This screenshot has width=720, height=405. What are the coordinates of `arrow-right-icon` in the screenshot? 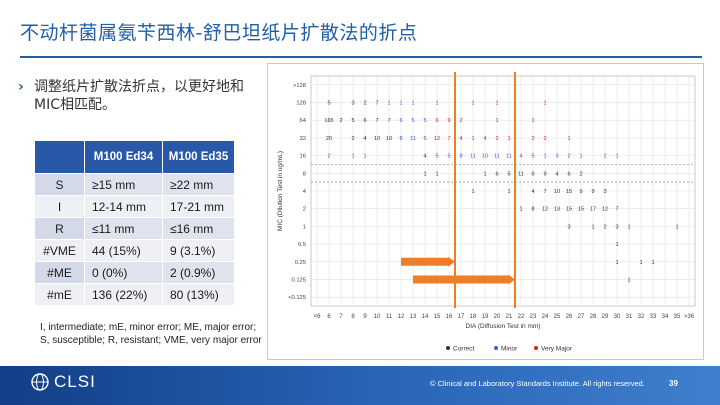 It's located at (464, 279).